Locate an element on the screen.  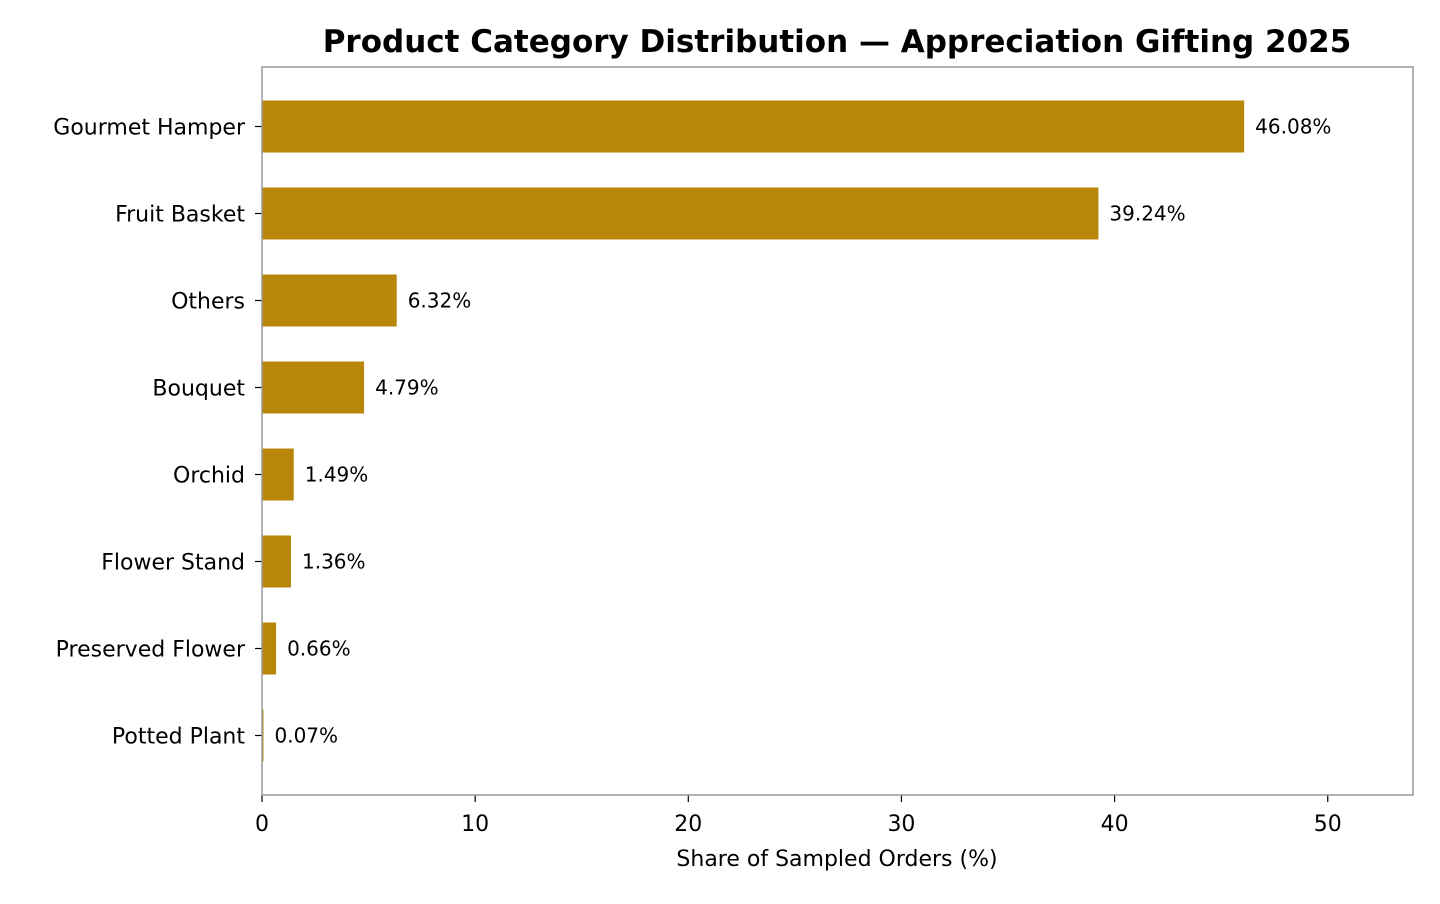
y-tick-label-potted-plant: Potted Plant is located at coordinates (178, 737).